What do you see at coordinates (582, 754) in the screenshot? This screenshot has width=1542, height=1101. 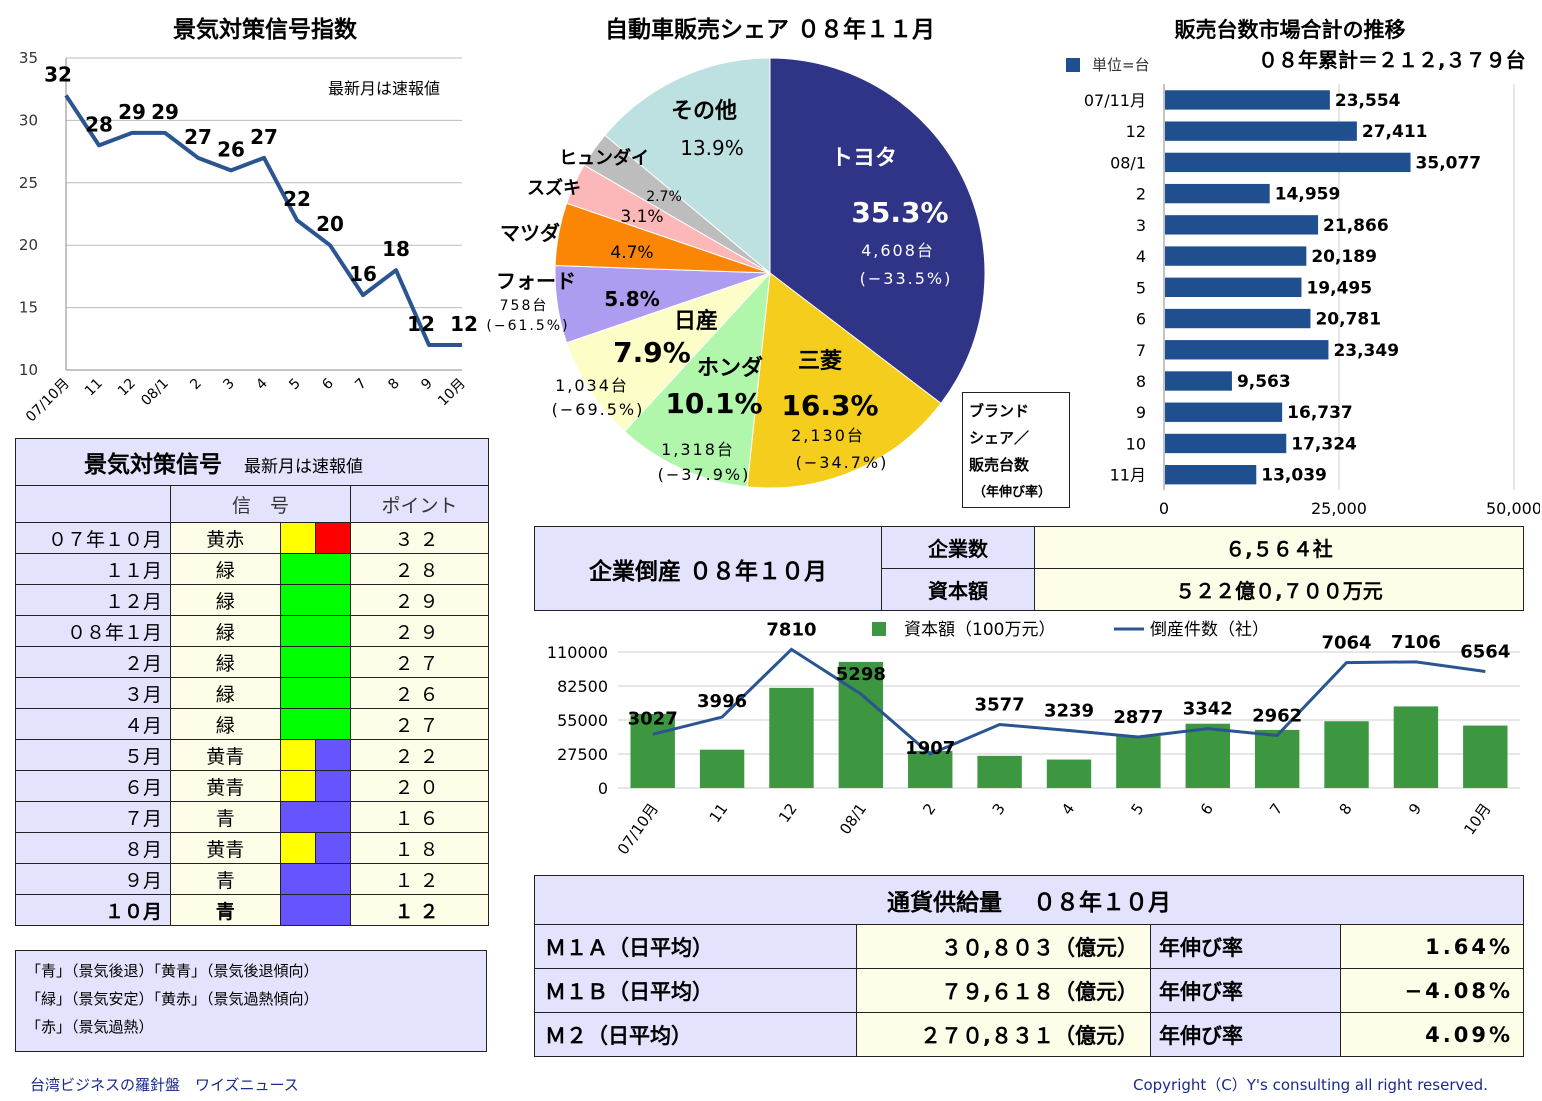 I see `y-tick-label: 27500` at bounding box center [582, 754].